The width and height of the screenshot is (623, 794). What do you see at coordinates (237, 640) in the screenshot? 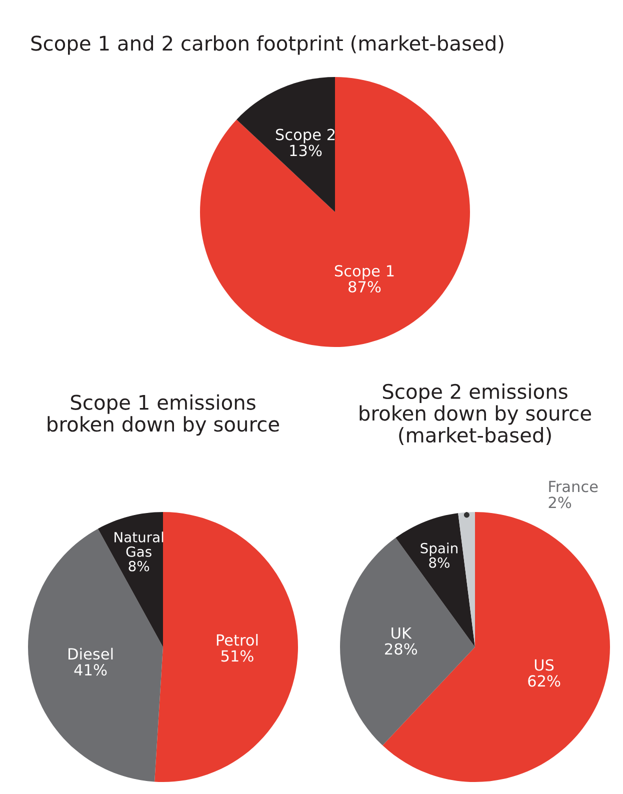
I see `slice-label: Petrol` at bounding box center [237, 640].